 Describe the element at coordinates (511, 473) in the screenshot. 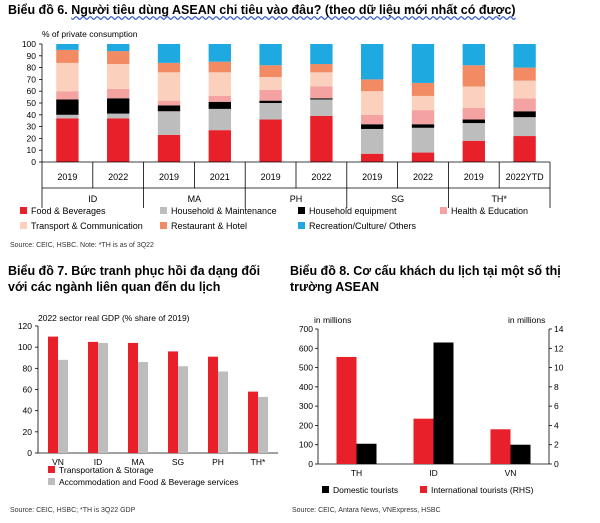

I see `chart8-xtick-label: VN` at that location.